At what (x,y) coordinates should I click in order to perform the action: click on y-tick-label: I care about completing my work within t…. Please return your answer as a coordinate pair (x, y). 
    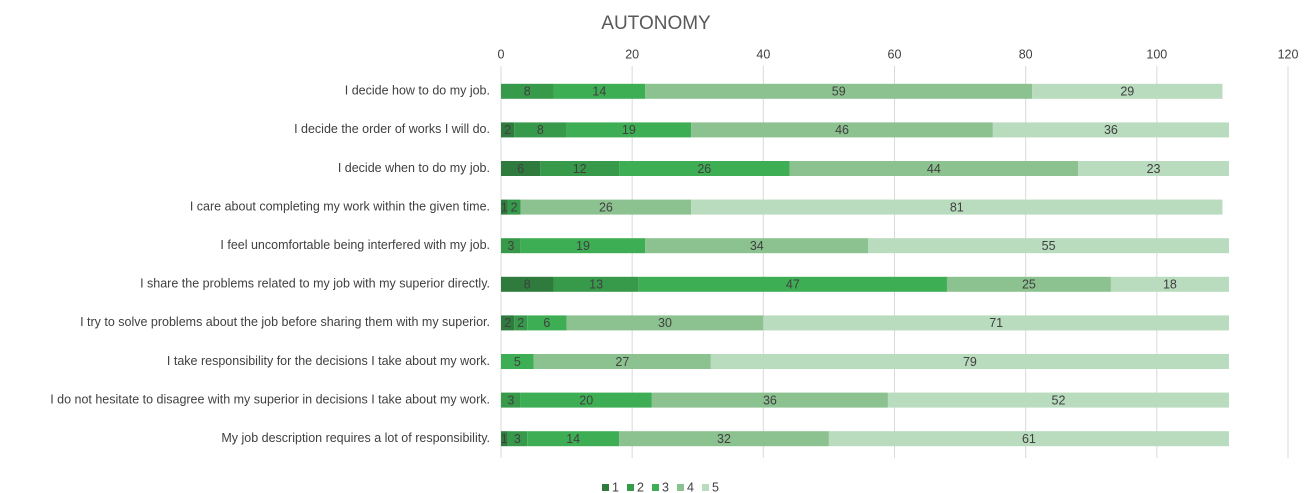
    Looking at the image, I should click on (340, 206).